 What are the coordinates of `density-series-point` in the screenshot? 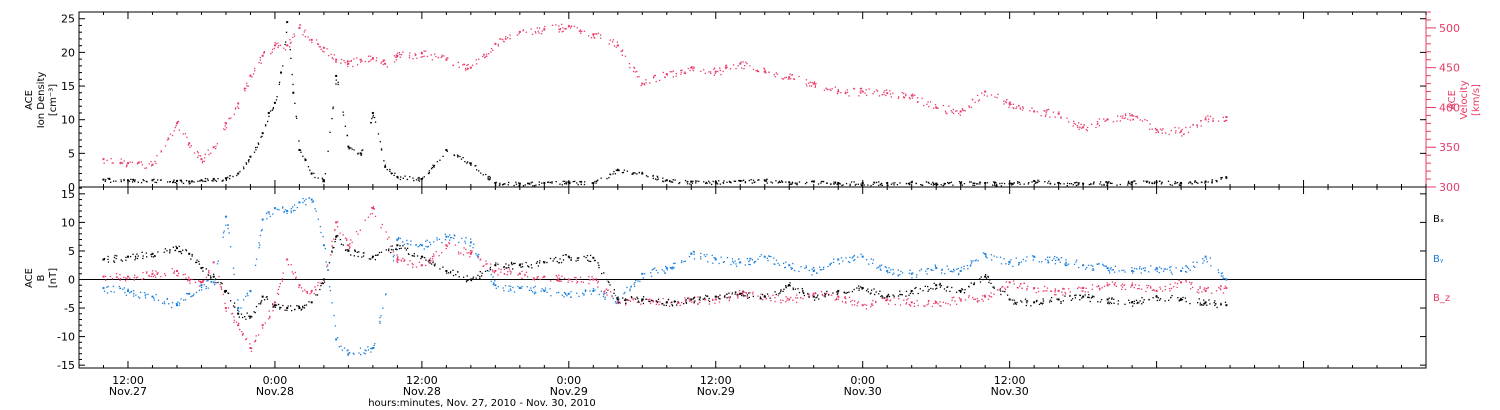 It's located at (740, 180).